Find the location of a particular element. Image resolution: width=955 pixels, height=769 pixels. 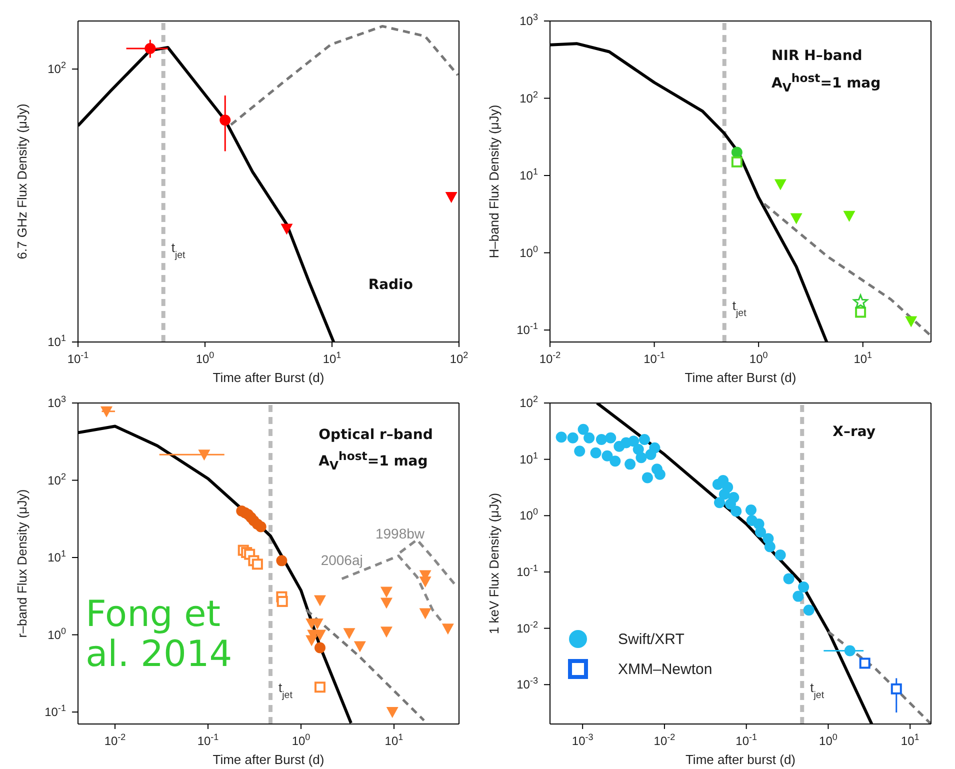

y-axis-title: 6.7 GHz Flux Density (μJy) is located at coordinates (22, 182).